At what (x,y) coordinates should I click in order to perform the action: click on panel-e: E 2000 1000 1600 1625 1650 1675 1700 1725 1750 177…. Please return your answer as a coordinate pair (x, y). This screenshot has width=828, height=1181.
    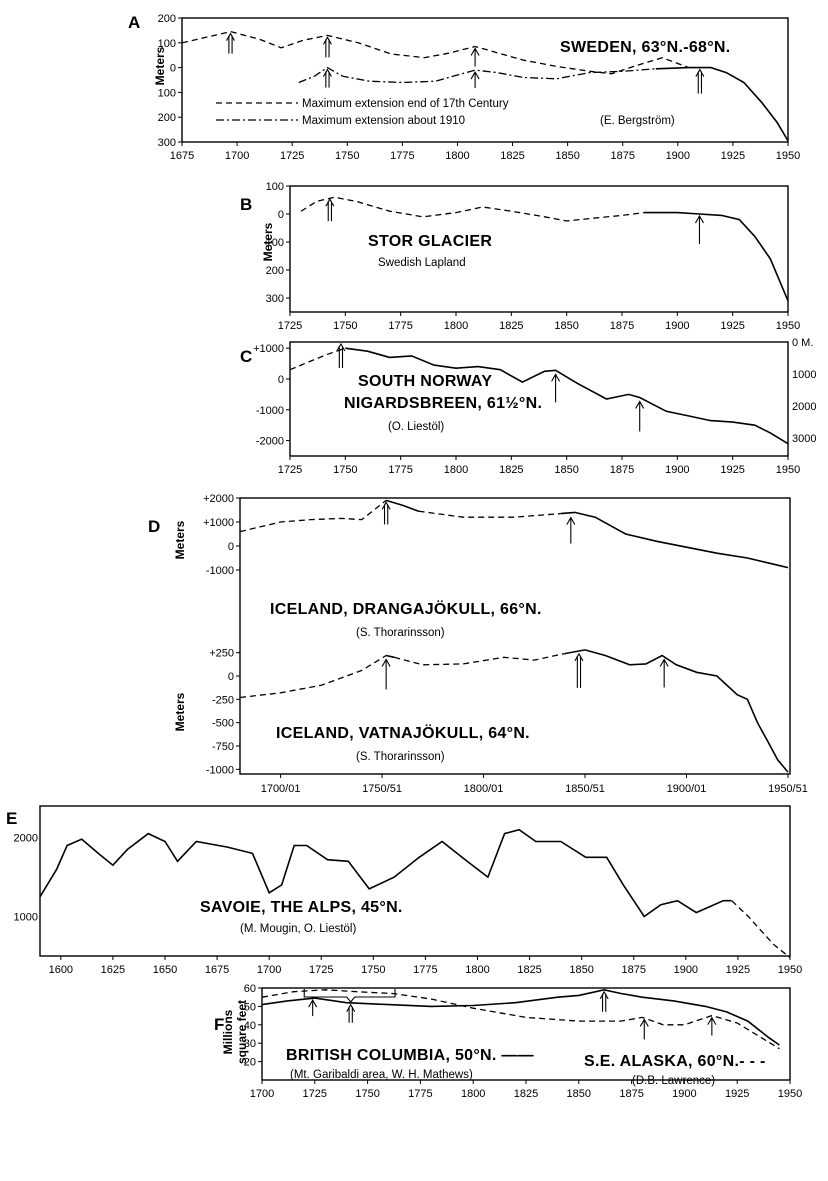
    Looking at the image, I should click on (404, 890).